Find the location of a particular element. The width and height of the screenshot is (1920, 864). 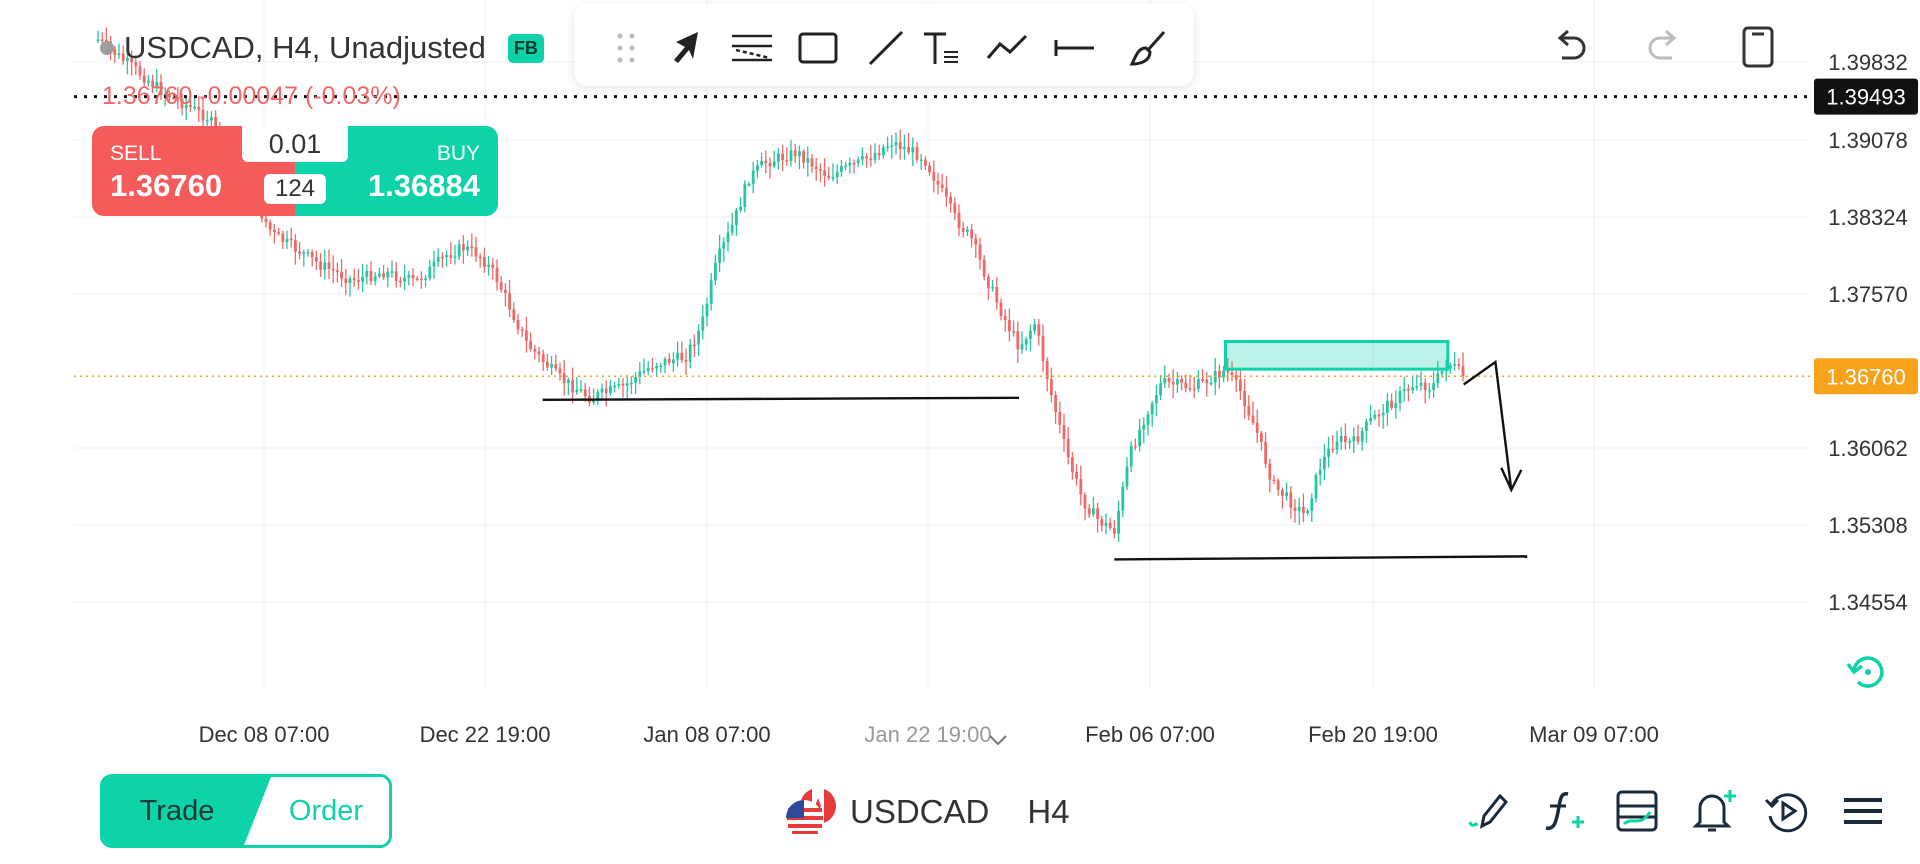

chevron-down-icon is located at coordinates (998, 740).